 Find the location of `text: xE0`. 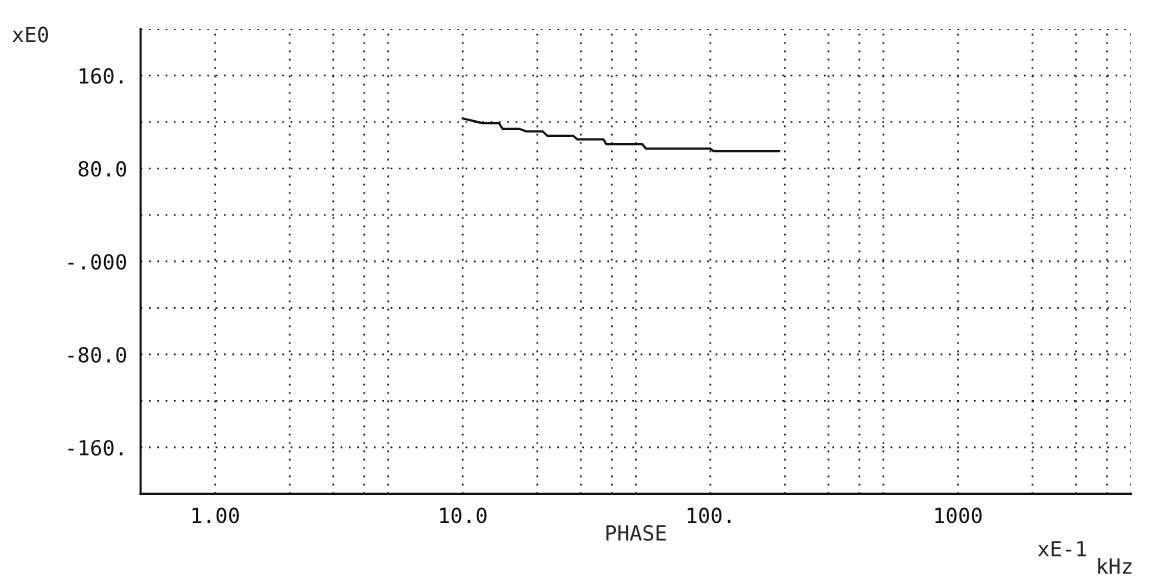

text: xE0 is located at coordinates (30, 34).